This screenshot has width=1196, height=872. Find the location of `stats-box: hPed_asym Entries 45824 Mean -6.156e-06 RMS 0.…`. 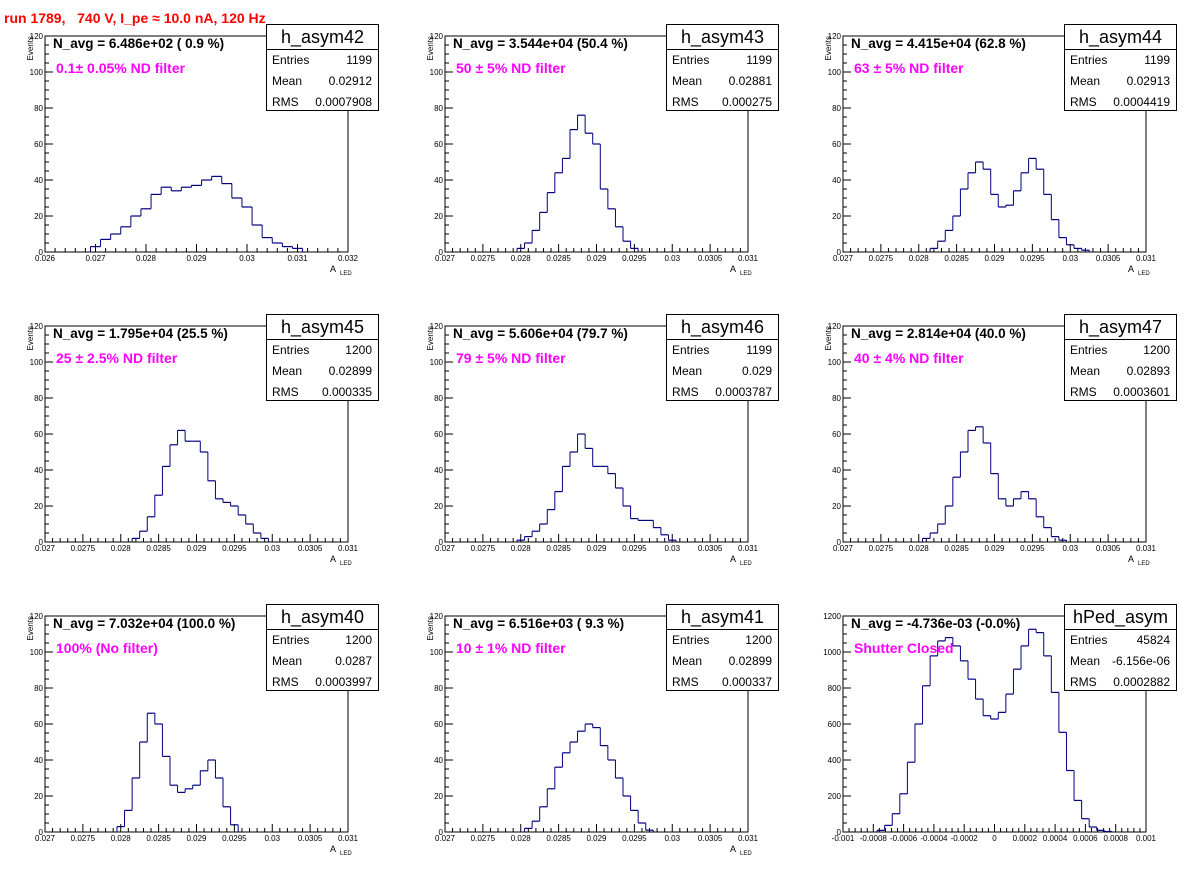

stats-box: hPed_asym Entries 45824 Mean -6.156e-06 RMS 0.… is located at coordinates (1120, 647).